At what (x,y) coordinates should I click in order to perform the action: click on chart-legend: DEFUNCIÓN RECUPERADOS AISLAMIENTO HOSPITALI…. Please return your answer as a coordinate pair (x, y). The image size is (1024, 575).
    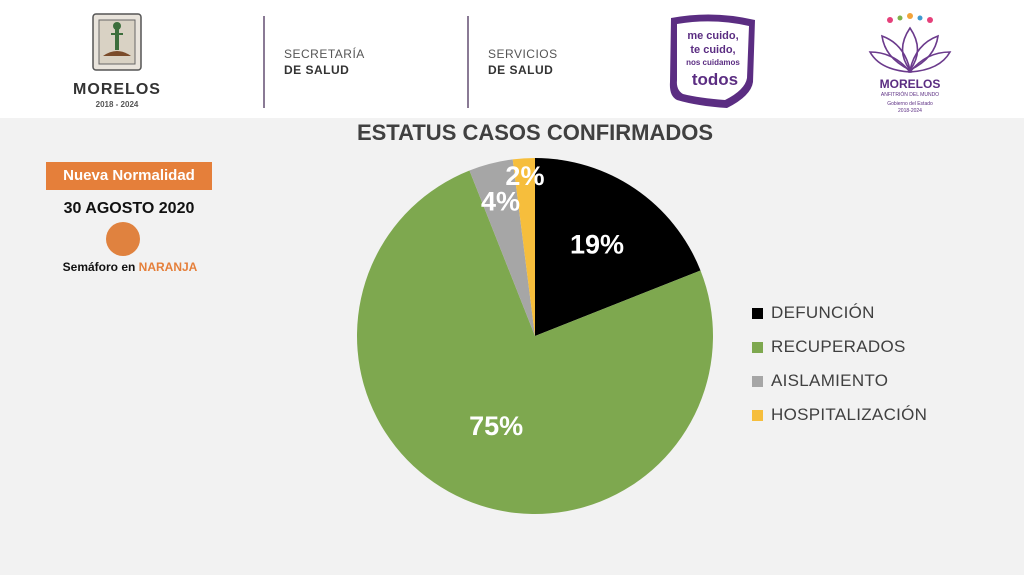
    Looking at the image, I should click on (839, 364).